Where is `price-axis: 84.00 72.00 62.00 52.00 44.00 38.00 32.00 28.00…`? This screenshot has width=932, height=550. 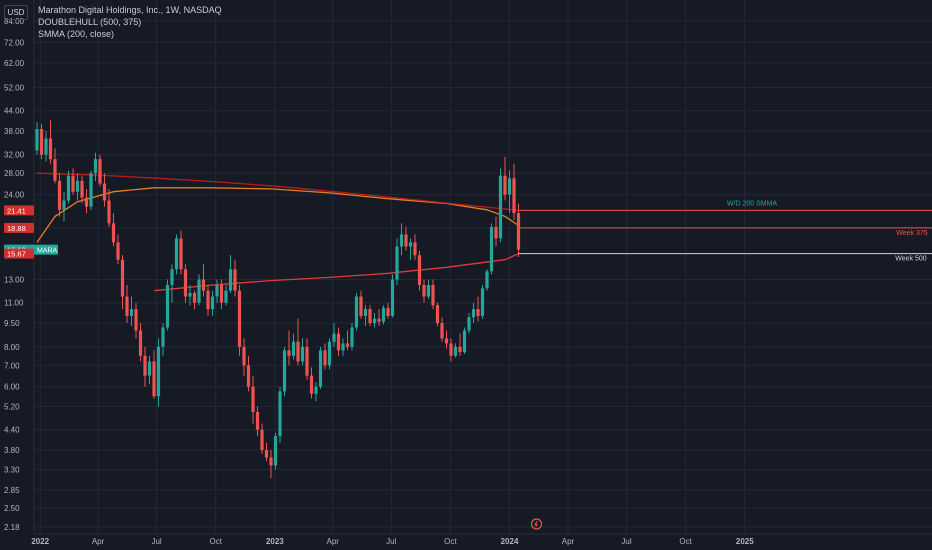 price-axis: 84.00 72.00 62.00 52.00 44.00 38.00 32.00 28.00… is located at coordinates (31, 267).